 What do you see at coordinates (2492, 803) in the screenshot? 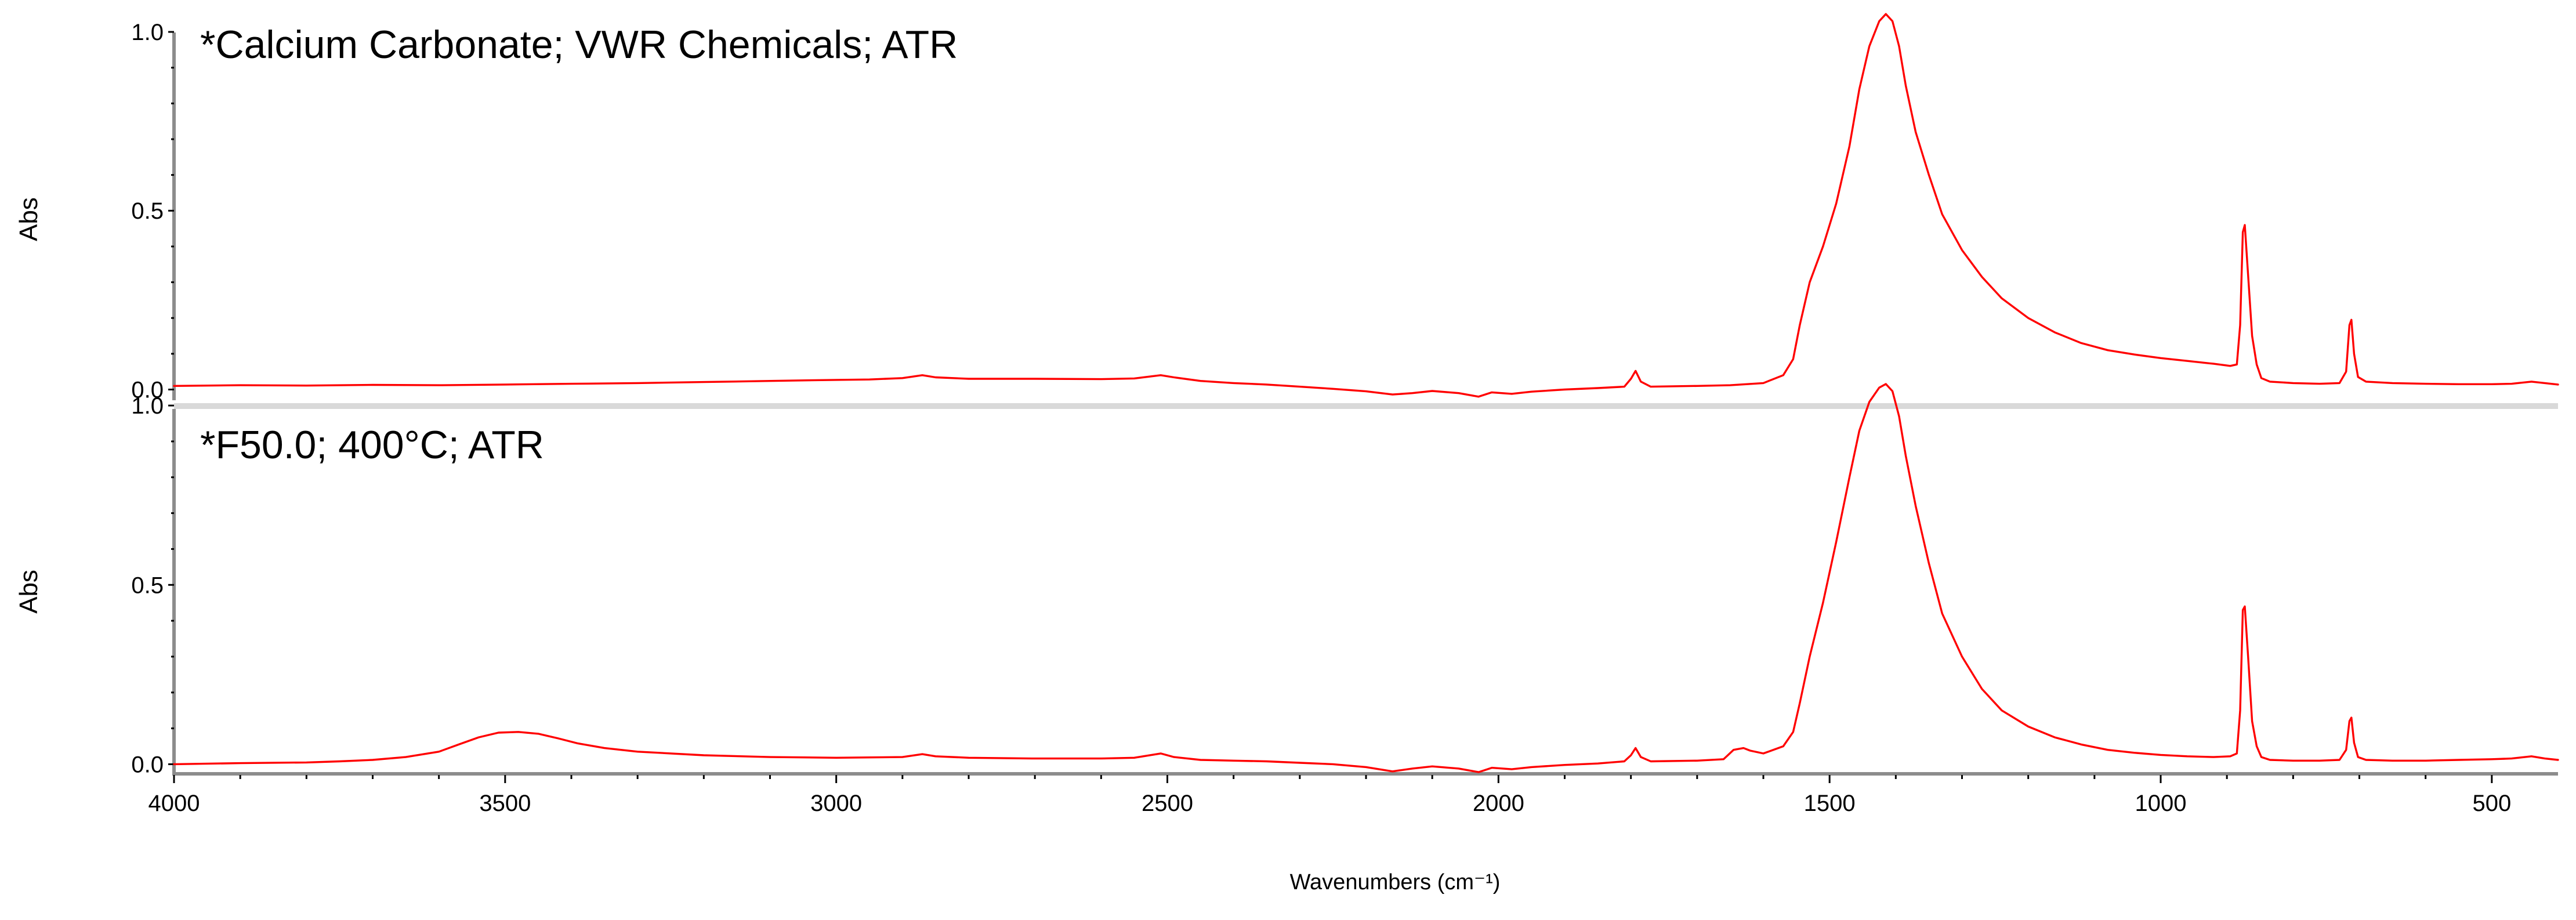
I see `x-axis-tick-label: 500` at bounding box center [2492, 803].